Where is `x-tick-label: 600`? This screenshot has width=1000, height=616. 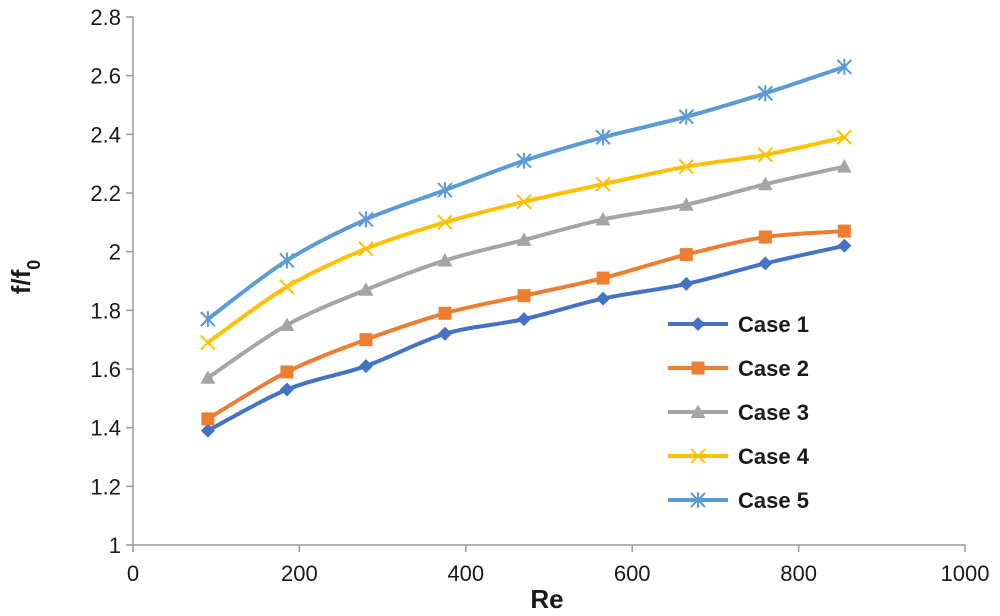
x-tick-label: 600 is located at coordinates (632, 573).